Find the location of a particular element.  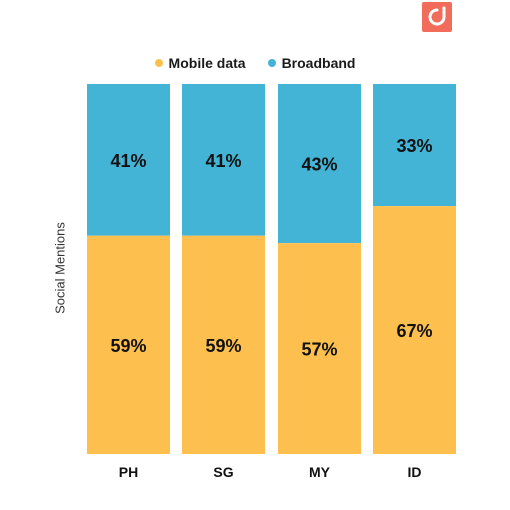

data-label-broadband-id: 33% is located at coordinates (414, 146).